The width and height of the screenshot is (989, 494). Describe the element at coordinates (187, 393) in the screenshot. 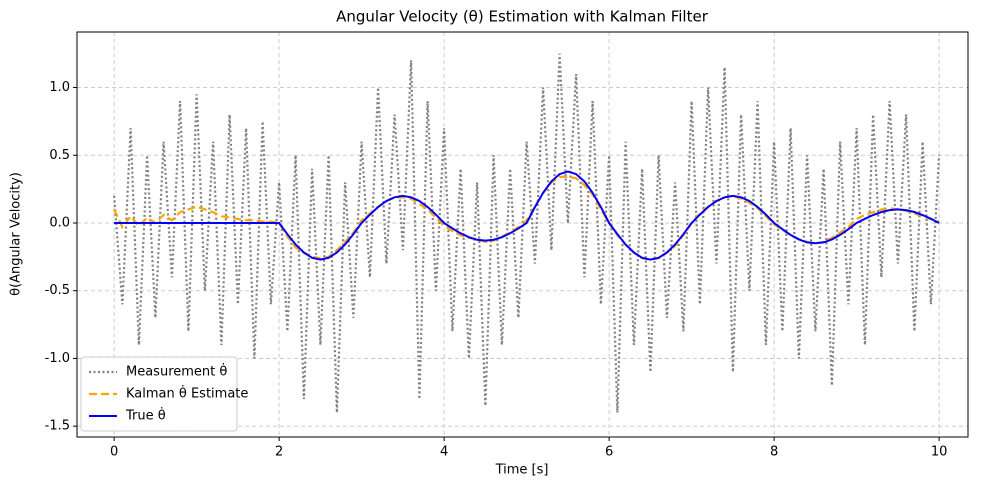

I see `legend-label: Kalman θ̇ Estimate` at that location.